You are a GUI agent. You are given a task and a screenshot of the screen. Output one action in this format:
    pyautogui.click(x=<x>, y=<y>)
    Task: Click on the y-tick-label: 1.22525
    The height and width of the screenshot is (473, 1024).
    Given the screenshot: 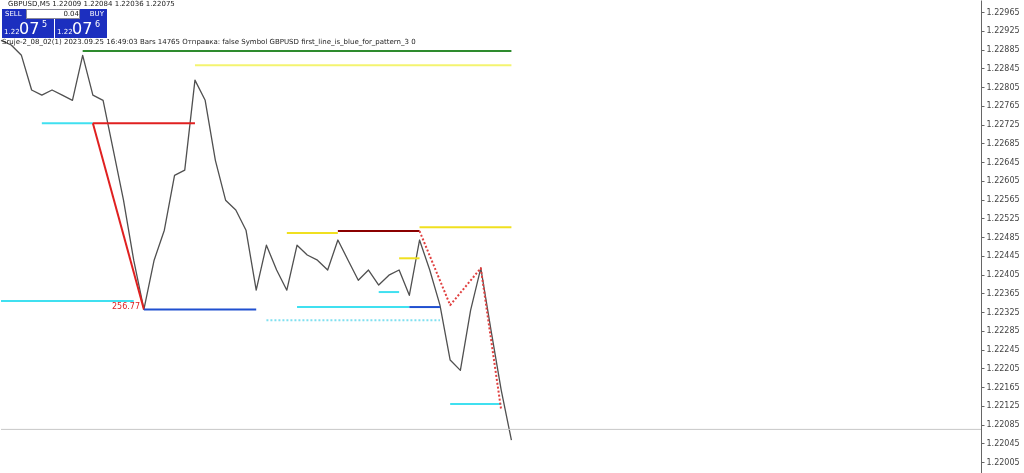 What is the action you would take?
    pyautogui.click(x=1003, y=218)
    